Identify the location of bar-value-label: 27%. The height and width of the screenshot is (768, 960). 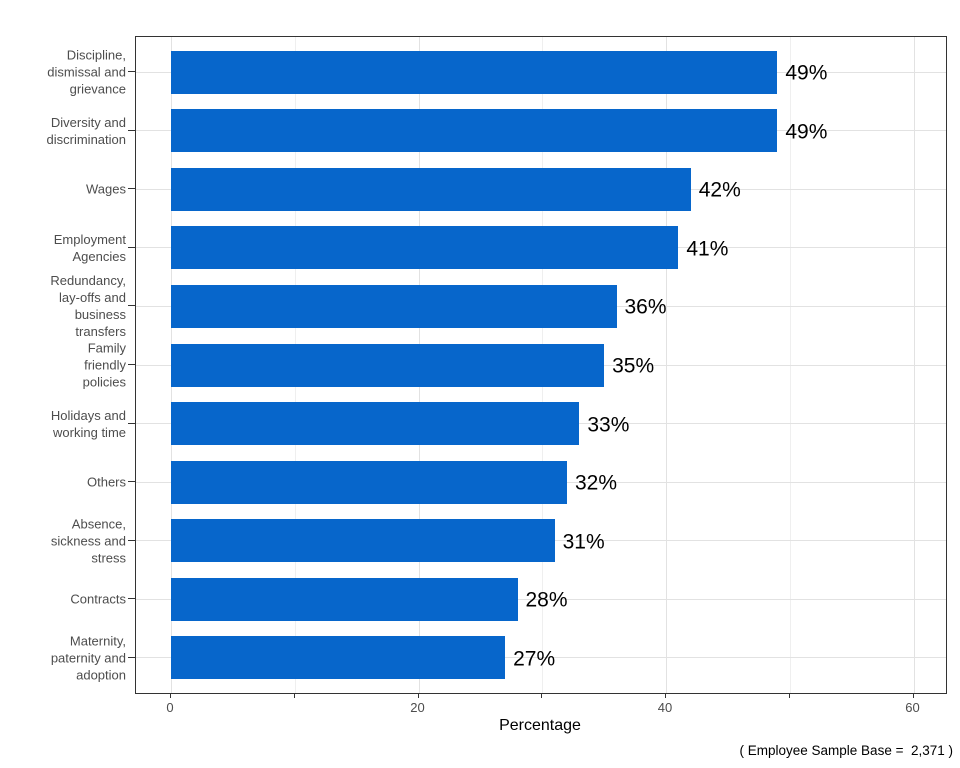
(534, 659).